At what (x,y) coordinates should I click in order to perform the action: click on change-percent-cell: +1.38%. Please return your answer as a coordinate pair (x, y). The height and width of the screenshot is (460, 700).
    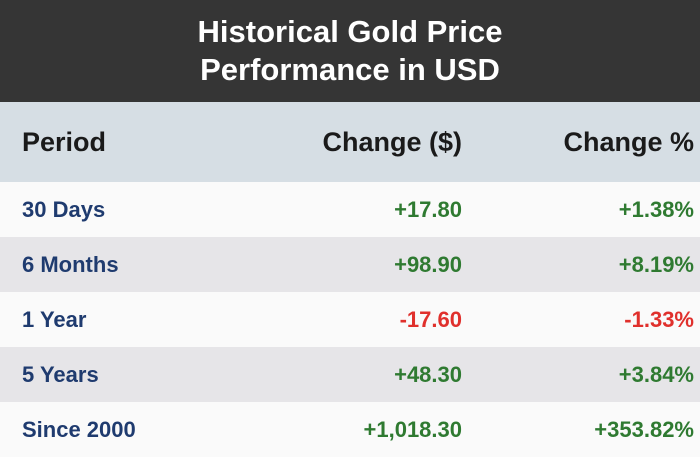
    Looking at the image, I should click on (656, 209).